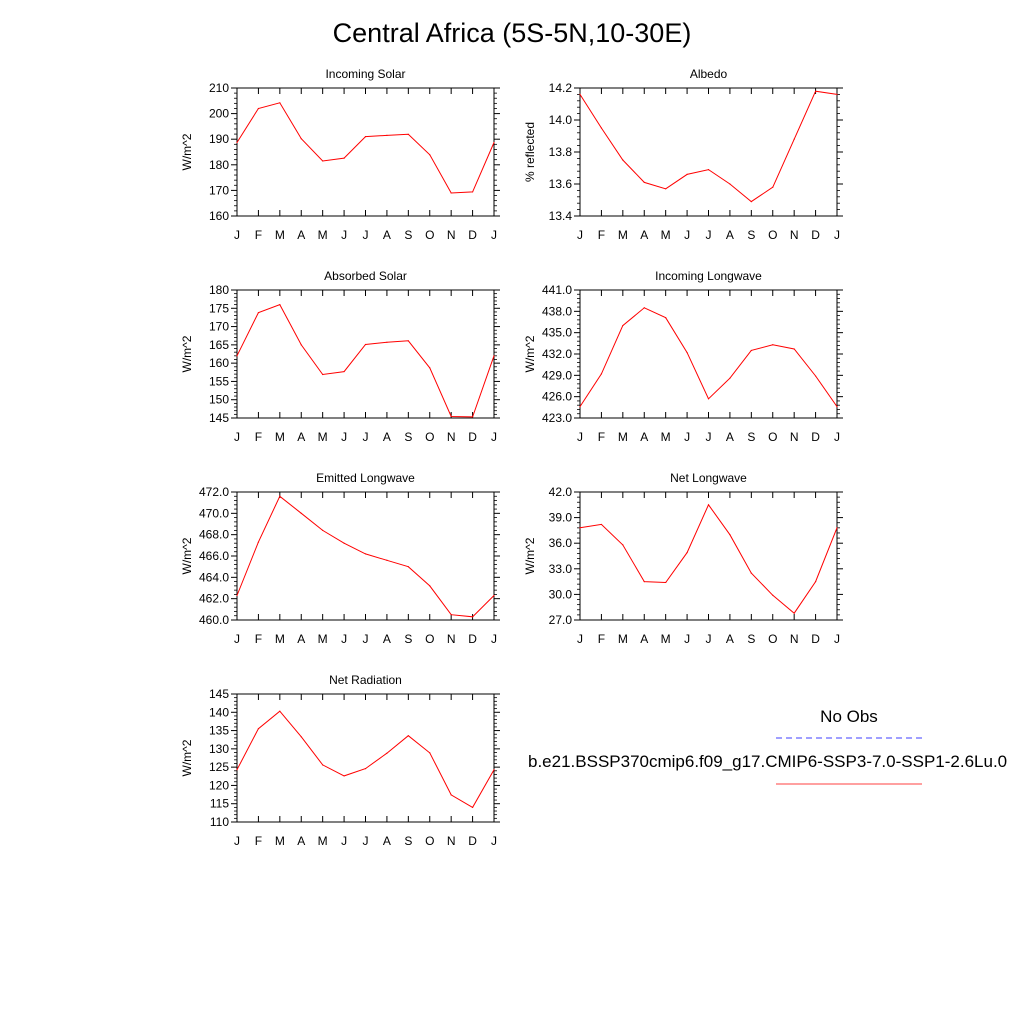 This screenshot has width=1024, height=1024. Describe the element at coordinates (214, 599) in the screenshot. I see `y-tick-label: 462.0` at that location.